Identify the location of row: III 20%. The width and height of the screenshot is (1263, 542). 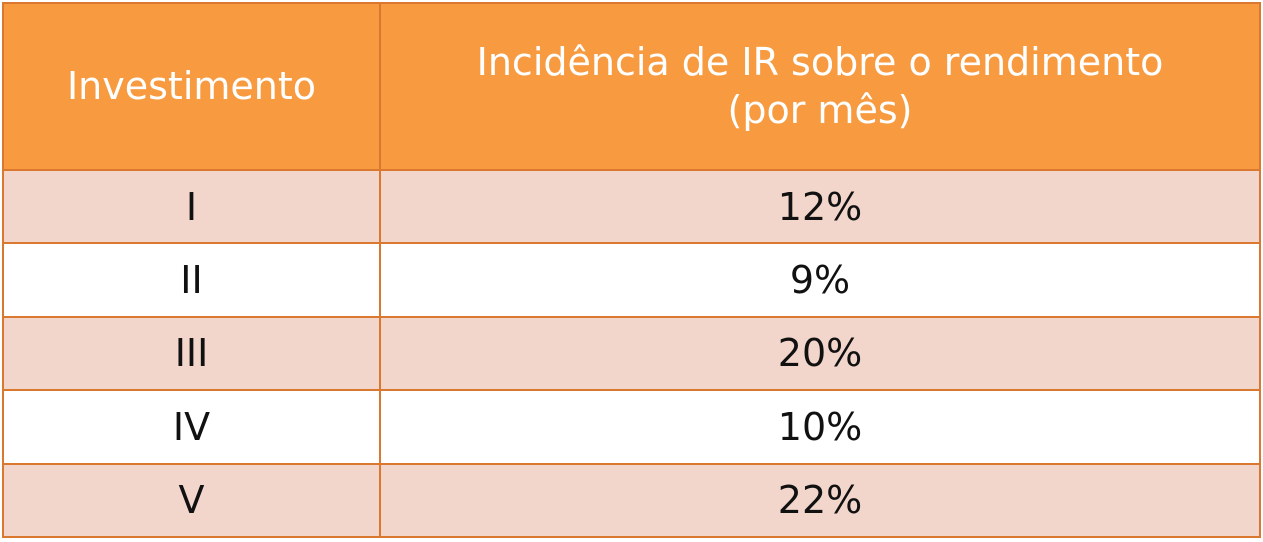
(631, 353).